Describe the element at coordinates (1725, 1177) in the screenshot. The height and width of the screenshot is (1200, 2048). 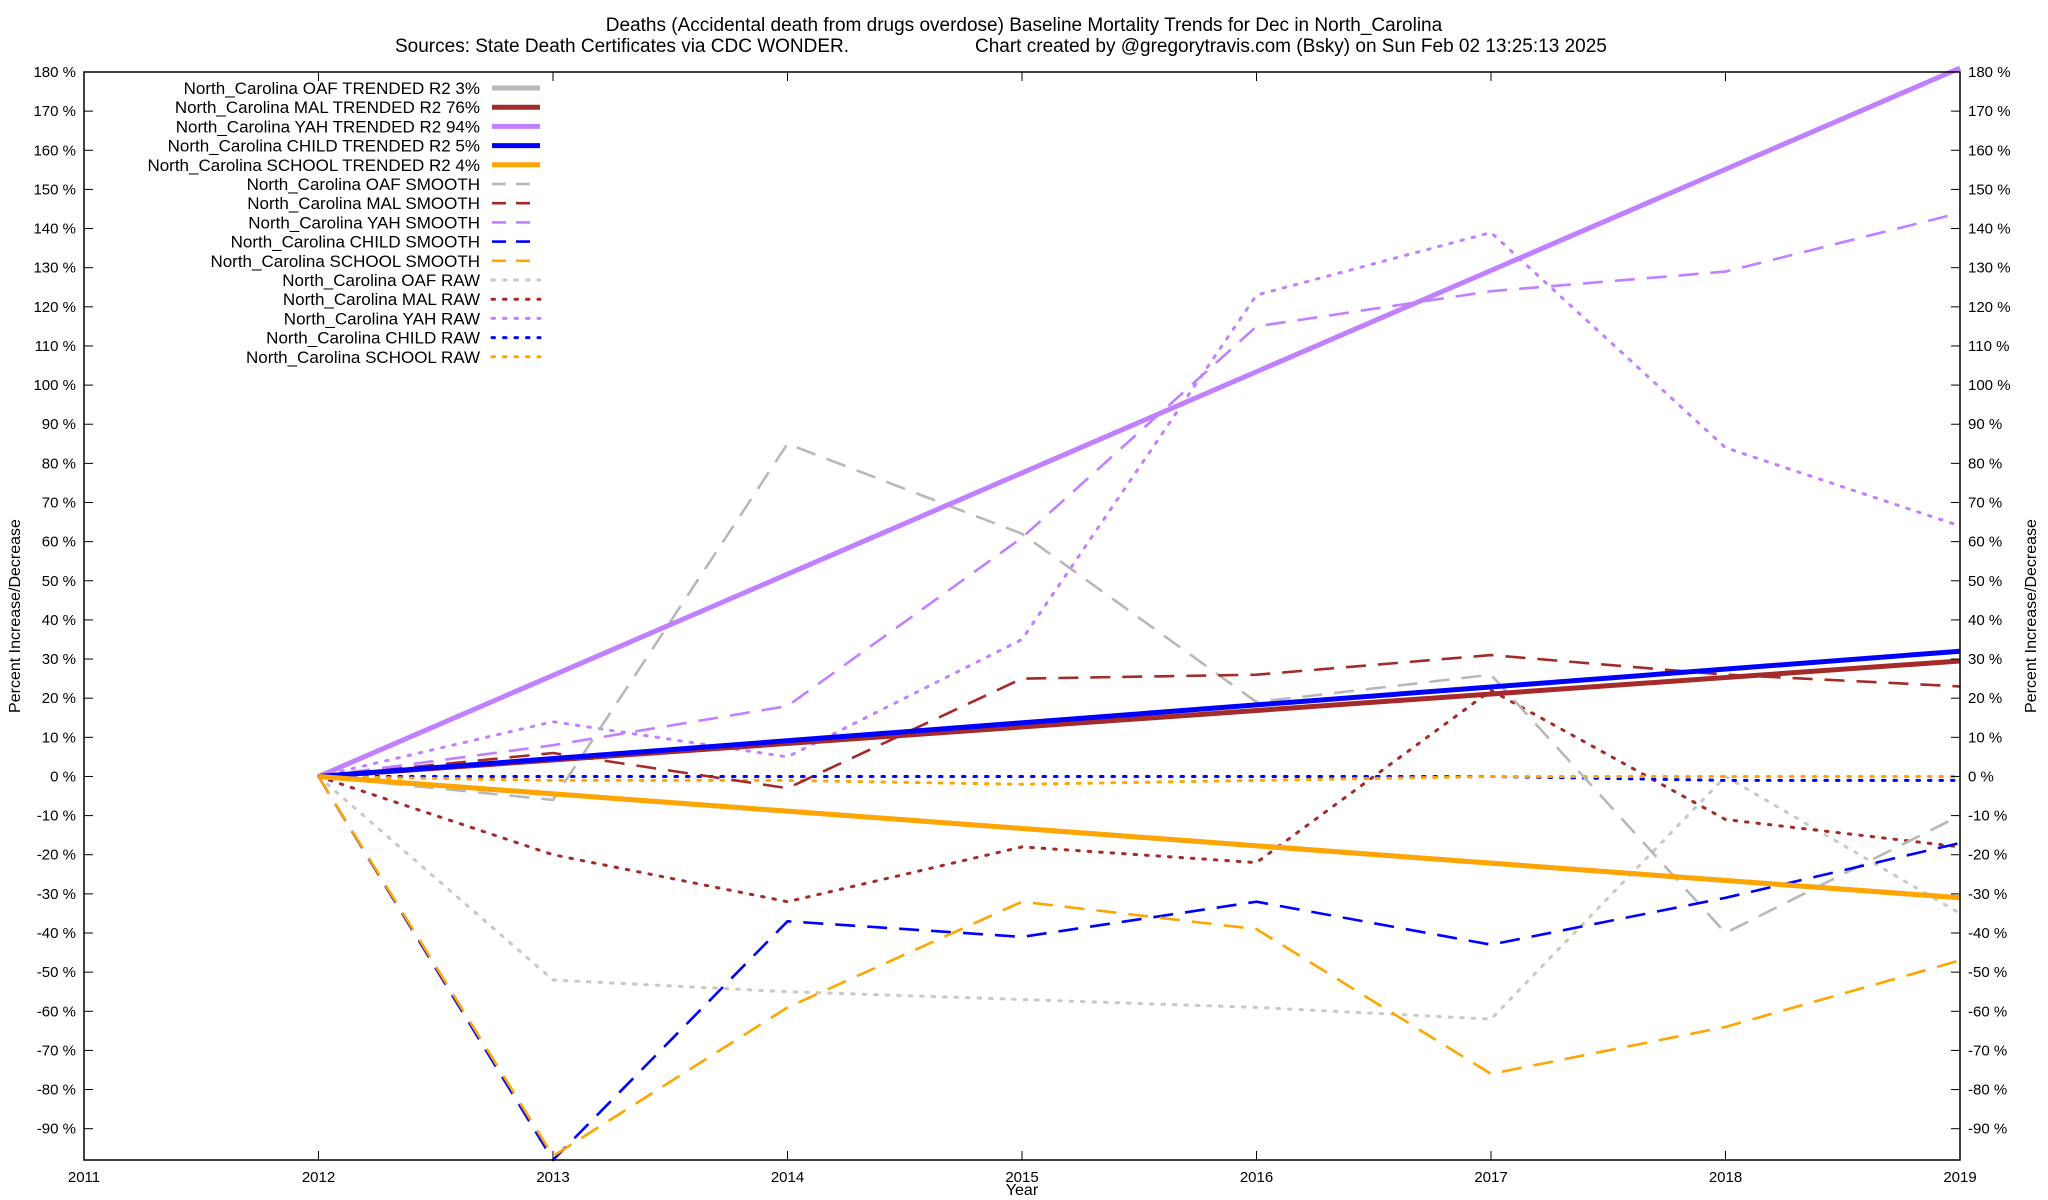
I see `x-tick-label: 2018` at that location.